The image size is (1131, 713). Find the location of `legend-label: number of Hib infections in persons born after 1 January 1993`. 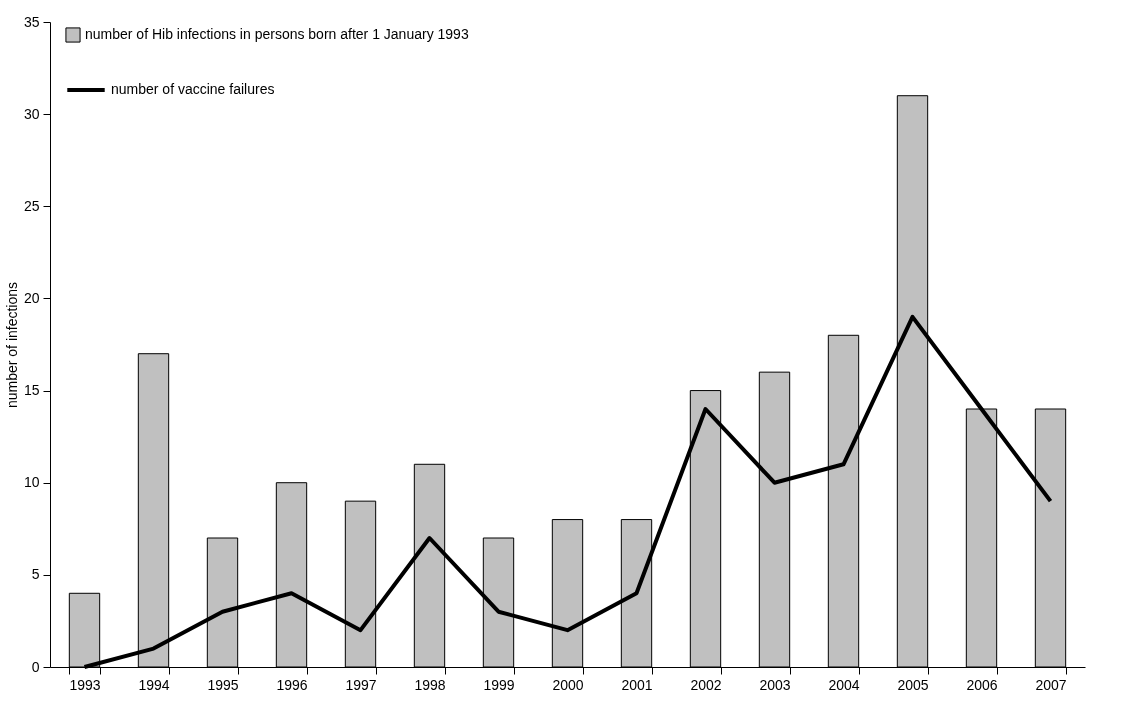

legend-label: number of Hib infections in persons born after 1 January 1993 is located at coordinates (277, 34).